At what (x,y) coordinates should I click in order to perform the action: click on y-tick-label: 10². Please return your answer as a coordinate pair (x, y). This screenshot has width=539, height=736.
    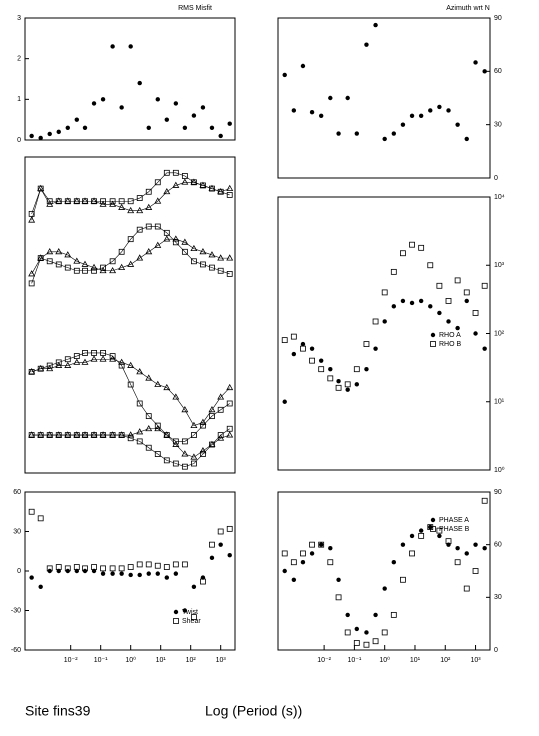
    Looking at the image, I should click on (499, 333).